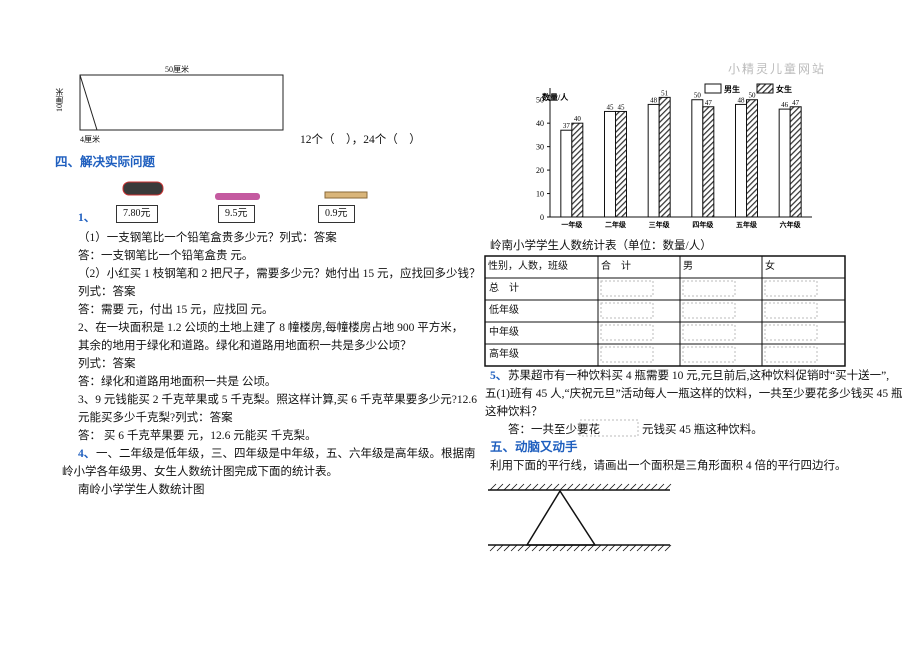 This screenshot has height=650, width=920. I want to click on x-tick-label: 三年级, so click(660, 224).